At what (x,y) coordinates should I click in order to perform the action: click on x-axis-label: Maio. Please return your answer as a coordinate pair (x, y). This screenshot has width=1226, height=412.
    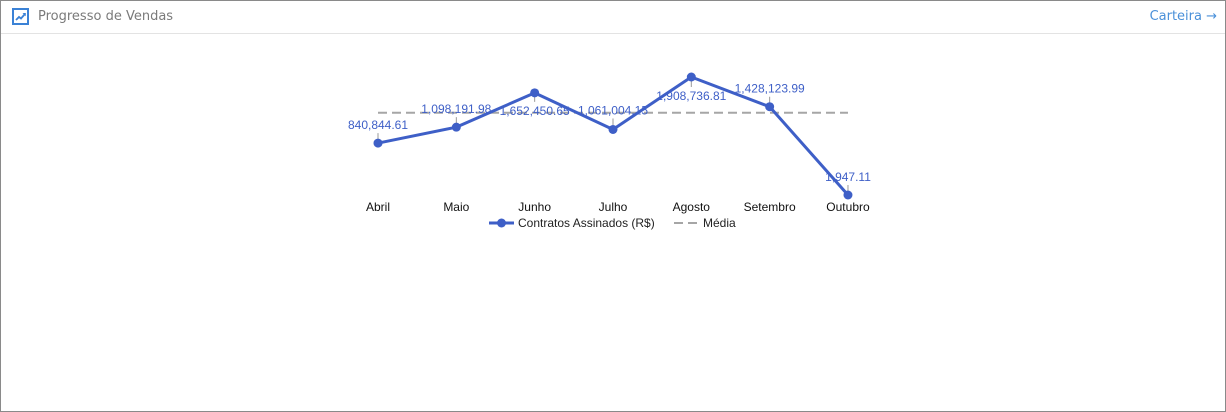
    Looking at the image, I should click on (456, 207).